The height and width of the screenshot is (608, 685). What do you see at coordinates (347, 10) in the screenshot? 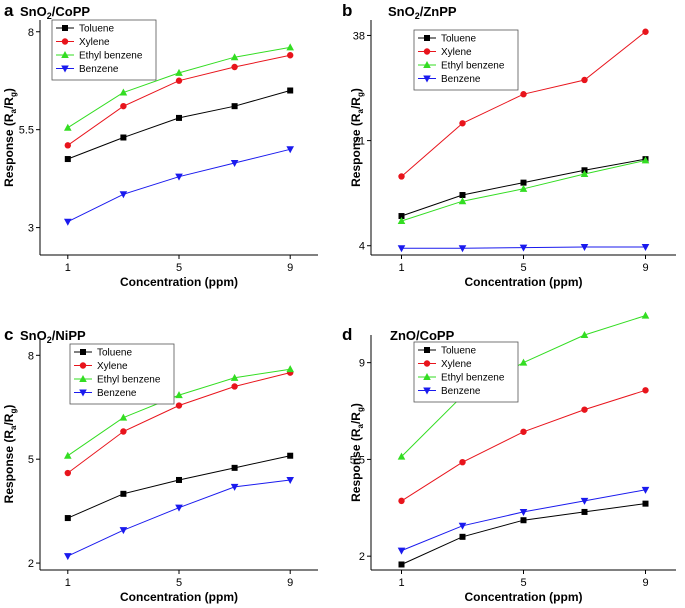
I see `panel-letter: b` at bounding box center [347, 10].